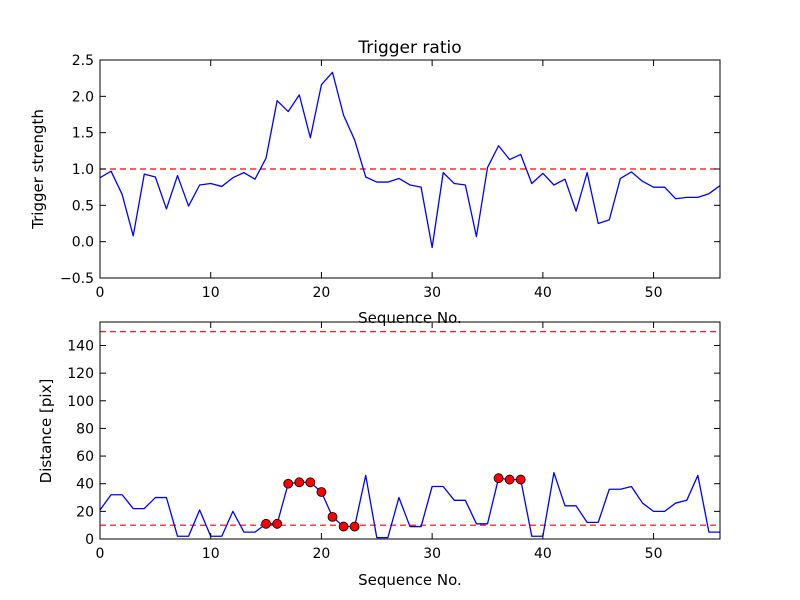  I want to click on trigger-y-tick-label: 1.5, so click(83, 134).